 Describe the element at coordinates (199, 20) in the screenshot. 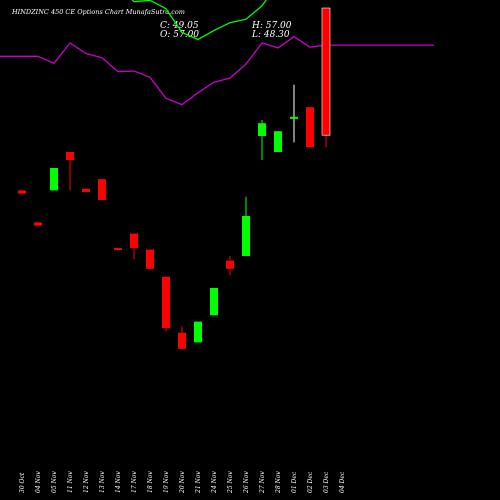

I see `upper-band-line` at that location.